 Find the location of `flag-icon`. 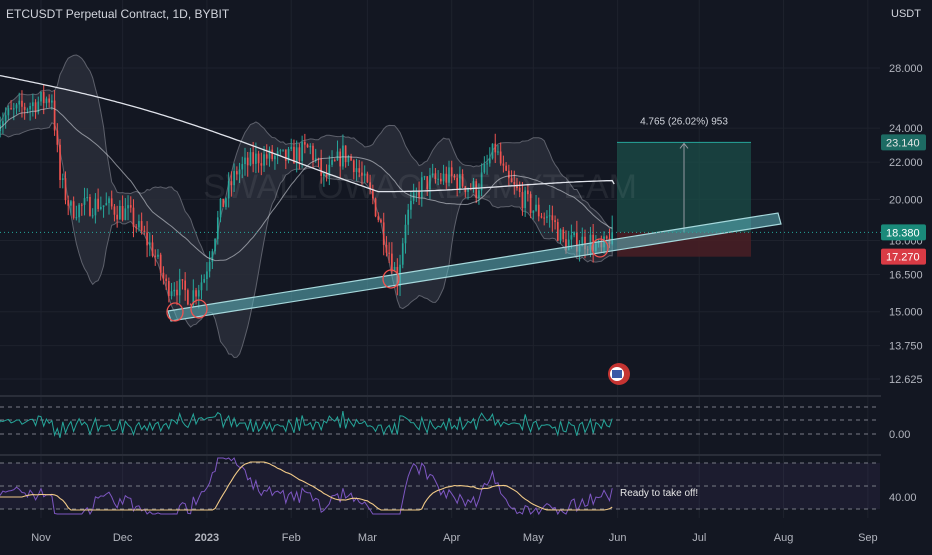

flag-icon is located at coordinates (619, 374).